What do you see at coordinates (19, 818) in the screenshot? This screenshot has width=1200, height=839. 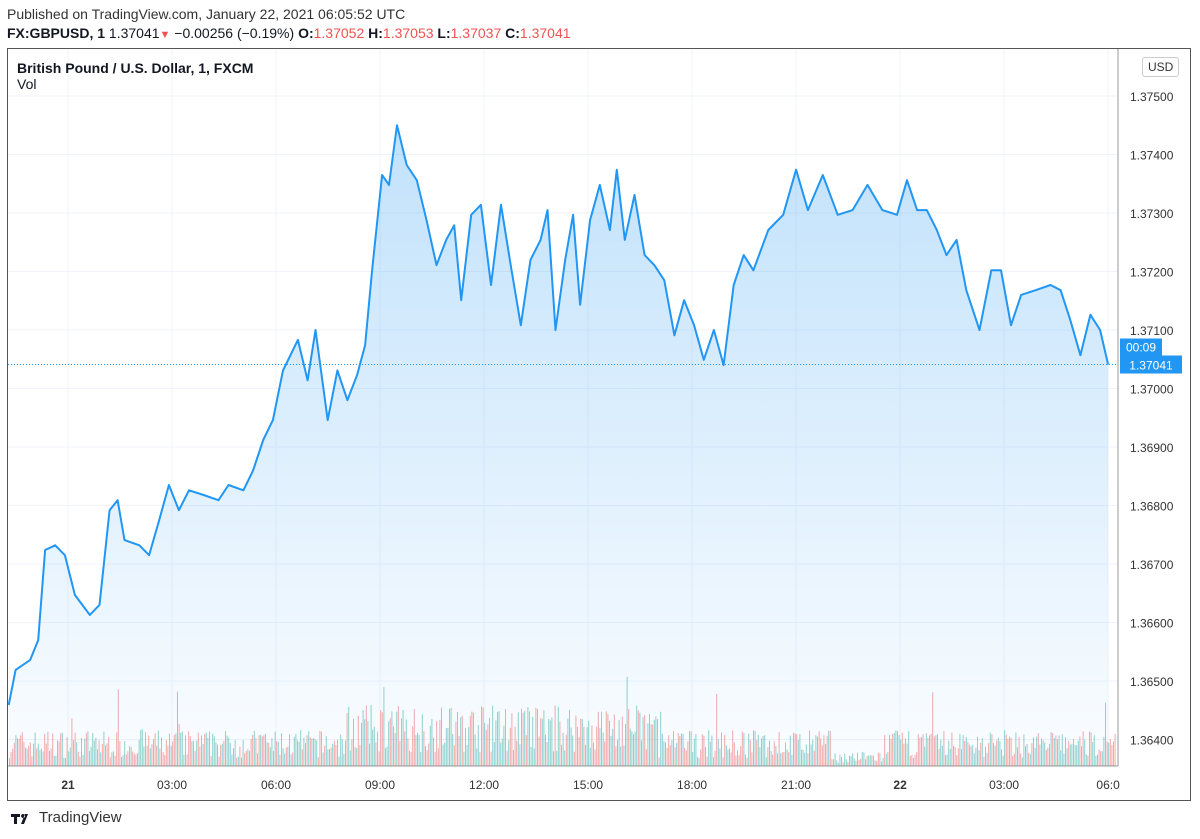 I see `tradingview-logo-icon` at bounding box center [19, 818].